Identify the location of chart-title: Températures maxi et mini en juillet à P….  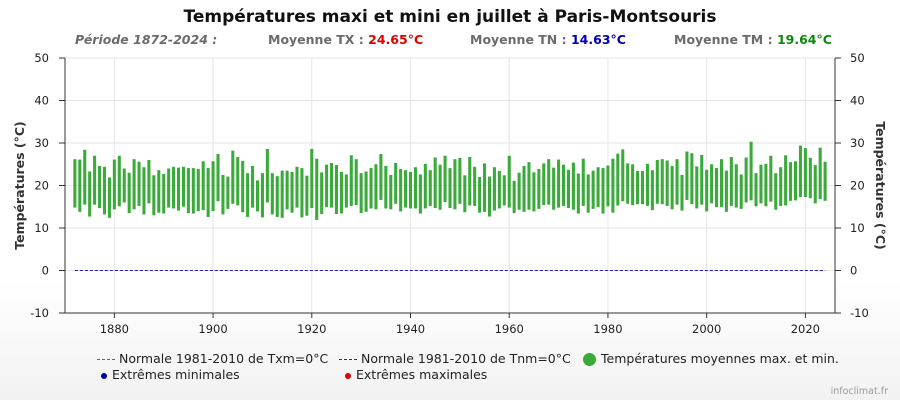
(450, 17).